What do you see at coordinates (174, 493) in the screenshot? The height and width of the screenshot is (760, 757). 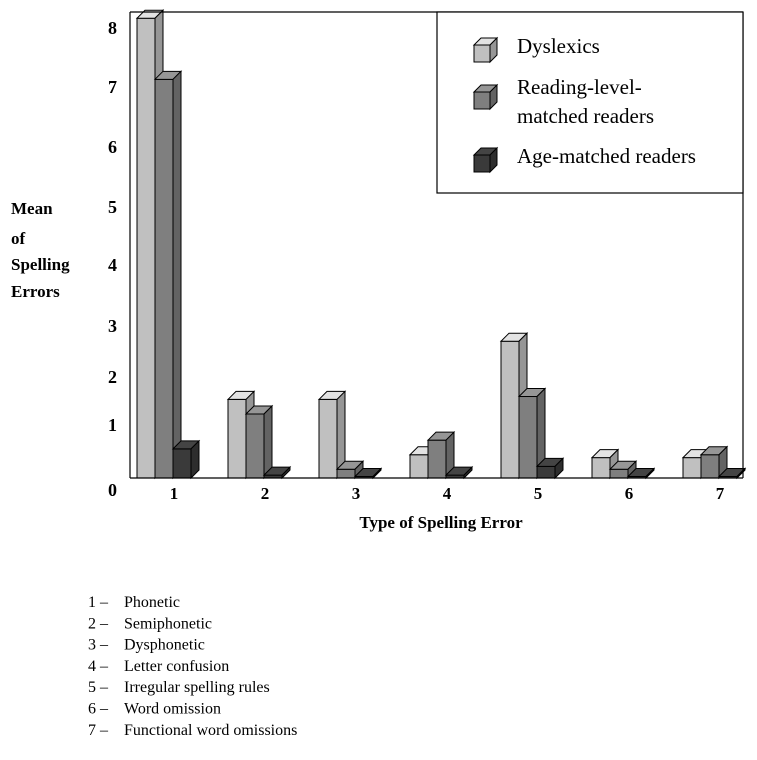 I see `x-tick-label: 1` at bounding box center [174, 493].